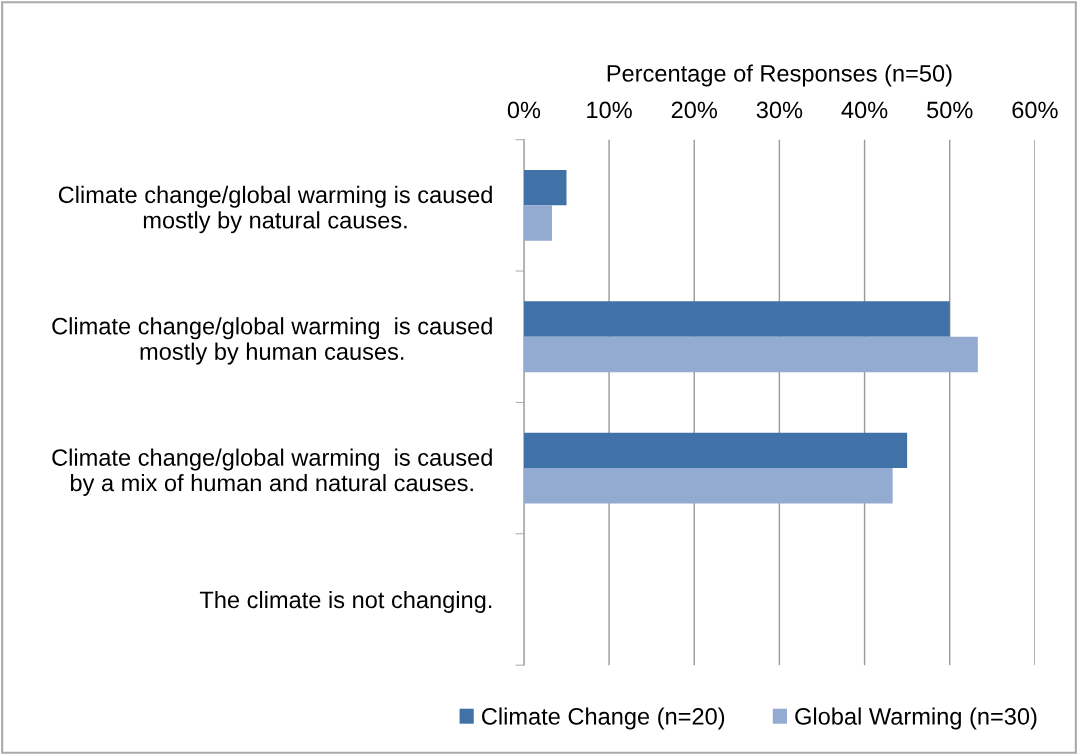 The width and height of the screenshot is (1078, 755). What do you see at coordinates (779, 110) in the screenshot?
I see `x-tick-label: 30%` at bounding box center [779, 110].